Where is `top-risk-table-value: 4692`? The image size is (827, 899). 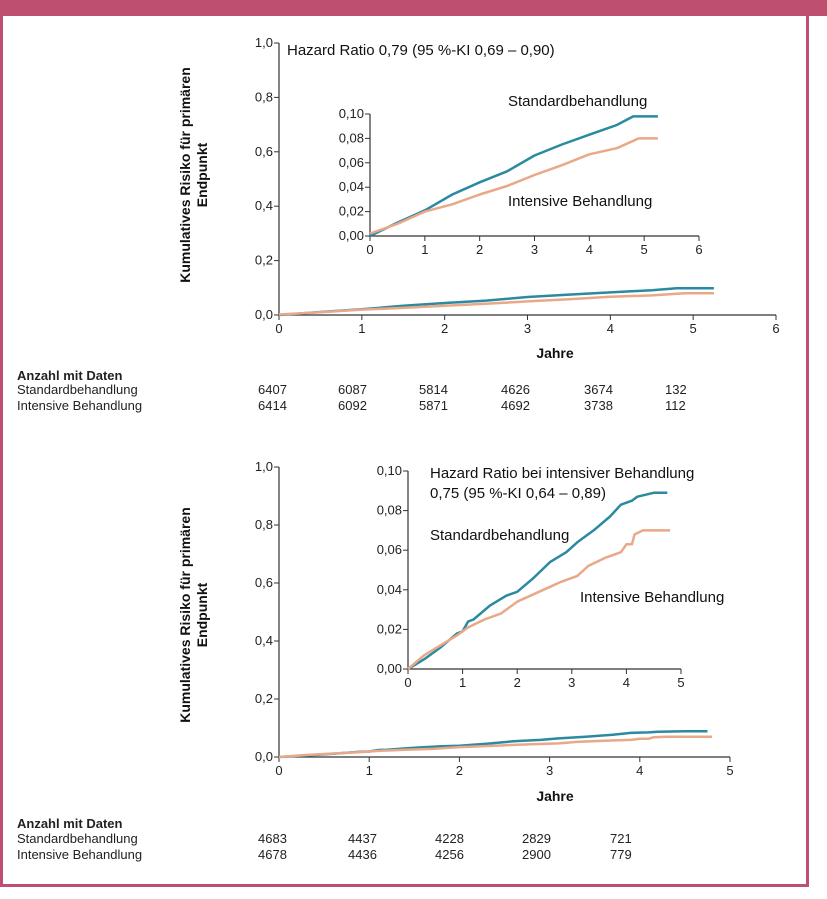 top-risk-table-value: 4692 is located at coordinates (515, 405).